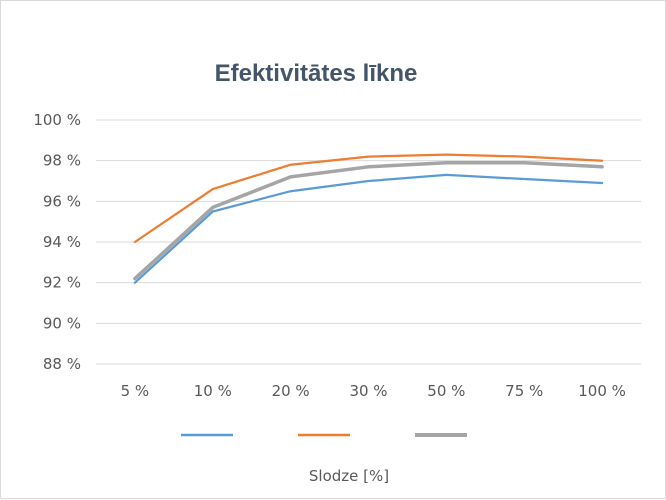 The height and width of the screenshot is (500, 666). I want to click on y-tick-label: 98 %, so click(62, 161).